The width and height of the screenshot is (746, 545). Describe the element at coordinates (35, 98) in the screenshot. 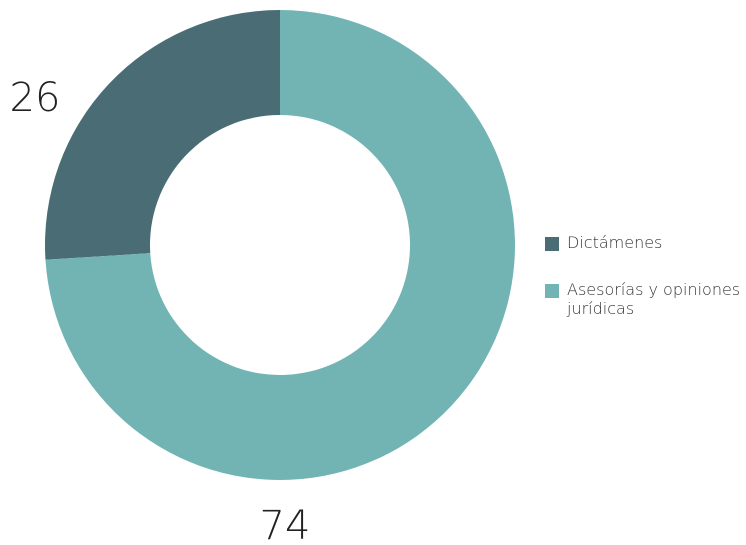

I see `value-label: 26` at that location.